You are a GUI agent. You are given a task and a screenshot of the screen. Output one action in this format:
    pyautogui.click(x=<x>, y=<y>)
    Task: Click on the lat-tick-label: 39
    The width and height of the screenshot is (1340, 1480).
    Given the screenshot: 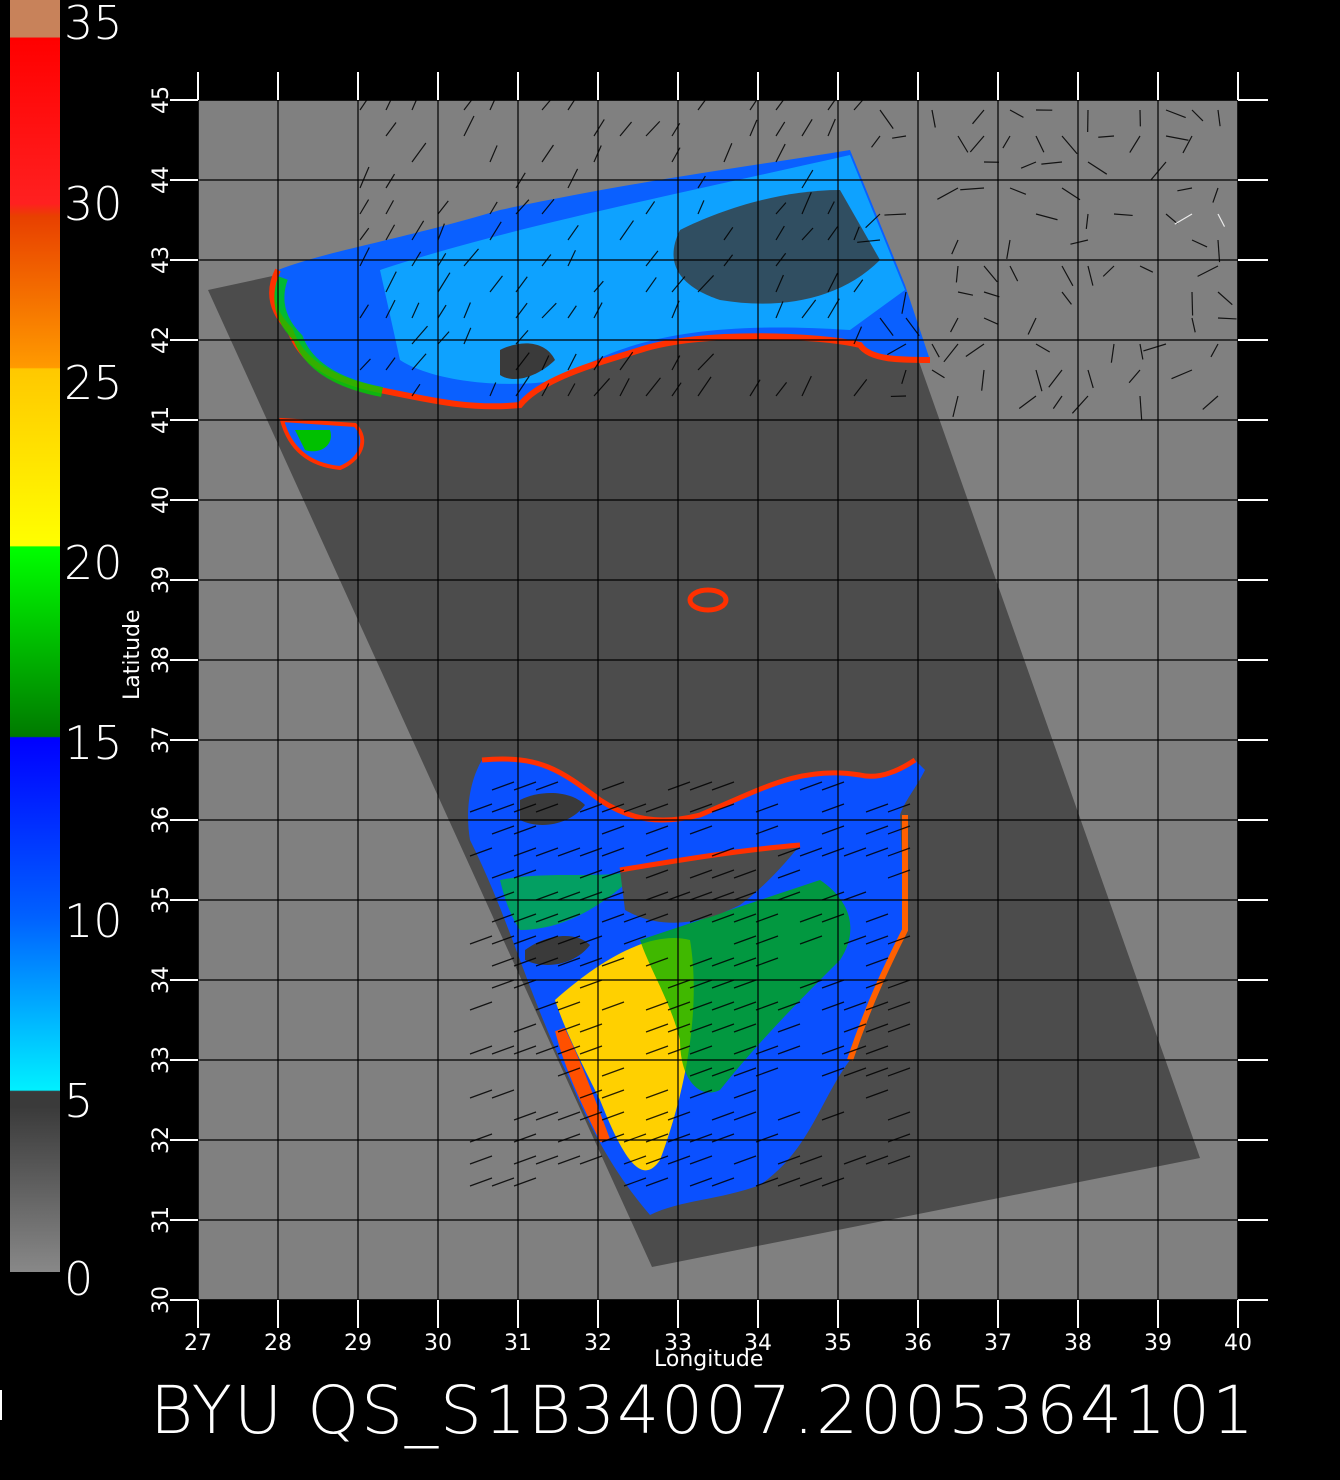 What is the action you would take?
    pyautogui.click(x=161, y=580)
    